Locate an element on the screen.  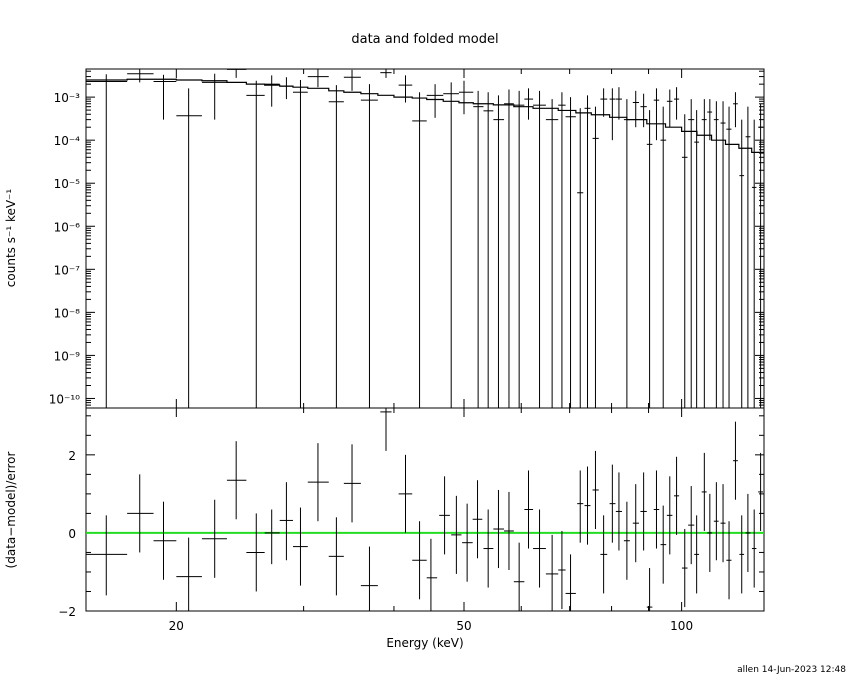
y-tick-label: 10⁻⁹ is located at coordinates (67, 356).